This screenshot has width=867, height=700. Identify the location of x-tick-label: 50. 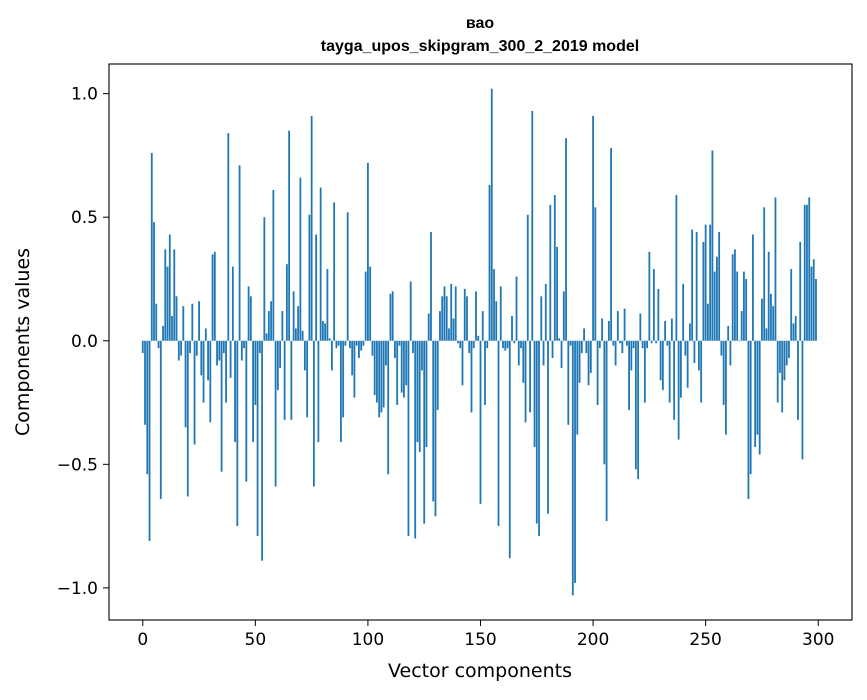
(256, 640).